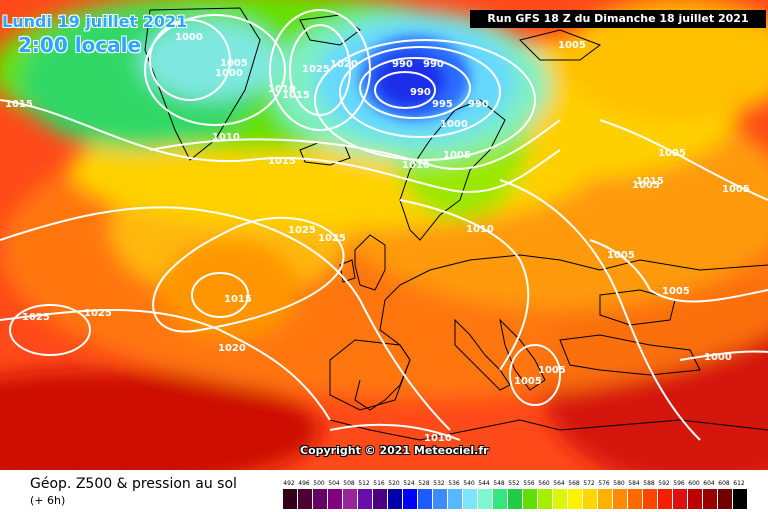 This screenshot has height=512, width=768. Describe the element at coordinates (409, 483) in the screenshot. I see `scale-label: 524` at that location.